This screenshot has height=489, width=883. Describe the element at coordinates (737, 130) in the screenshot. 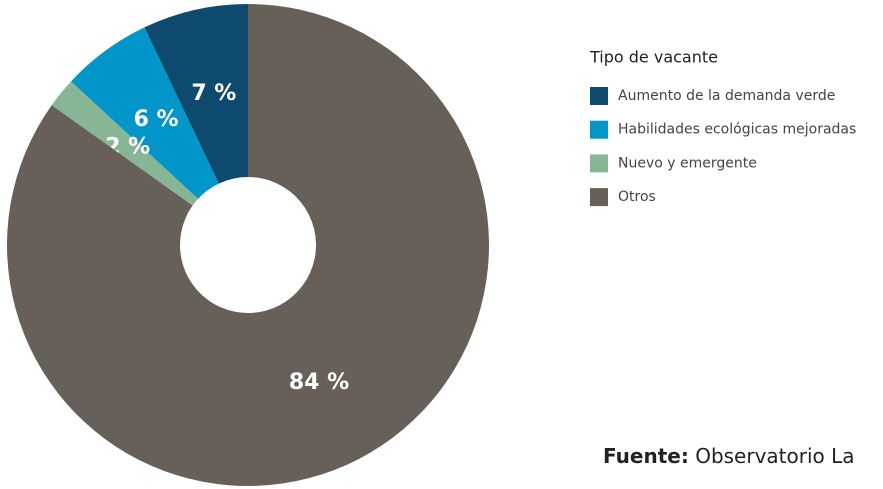

I see `legend-label: Habilidades ecológicas mejoradas` at that location.